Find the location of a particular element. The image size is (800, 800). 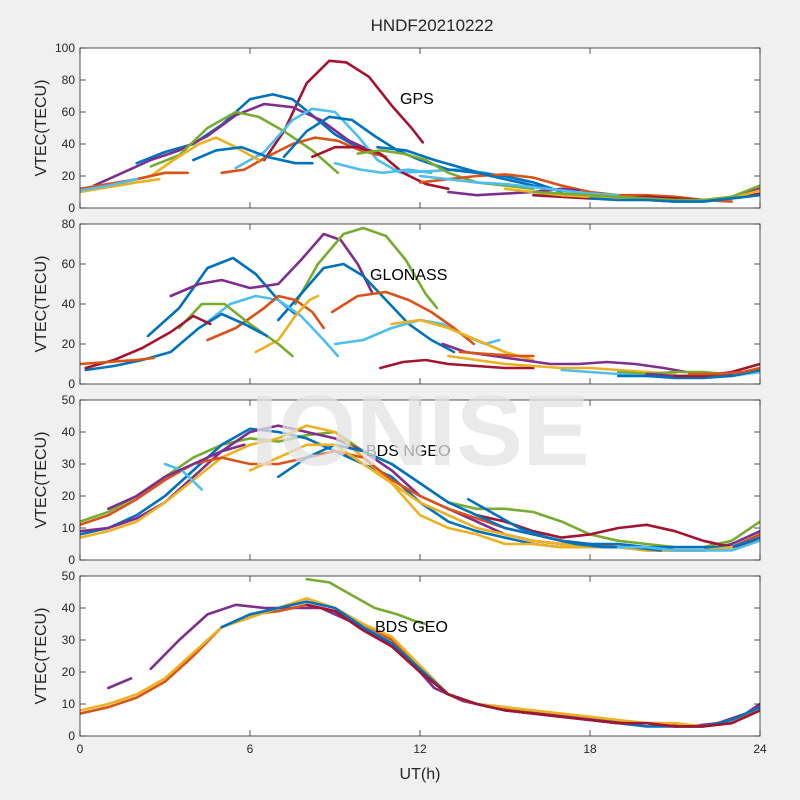

x-axis-label: UT(h) is located at coordinates (420, 774).